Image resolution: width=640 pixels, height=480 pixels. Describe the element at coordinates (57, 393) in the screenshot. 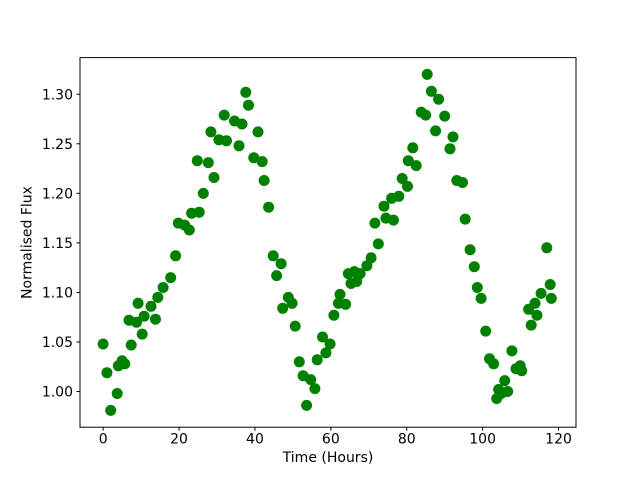

I see `y-tick-label: 1.00` at that location.